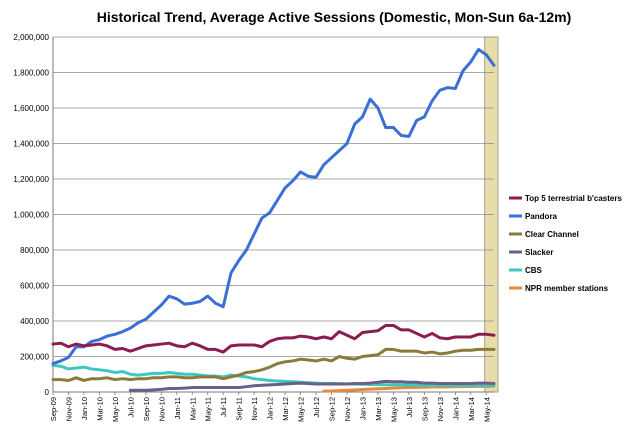 The image size is (638, 434). Describe the element at coordinates (53, 409) in the screenshot. I see `x-tick-label: Sep-09` at that location.